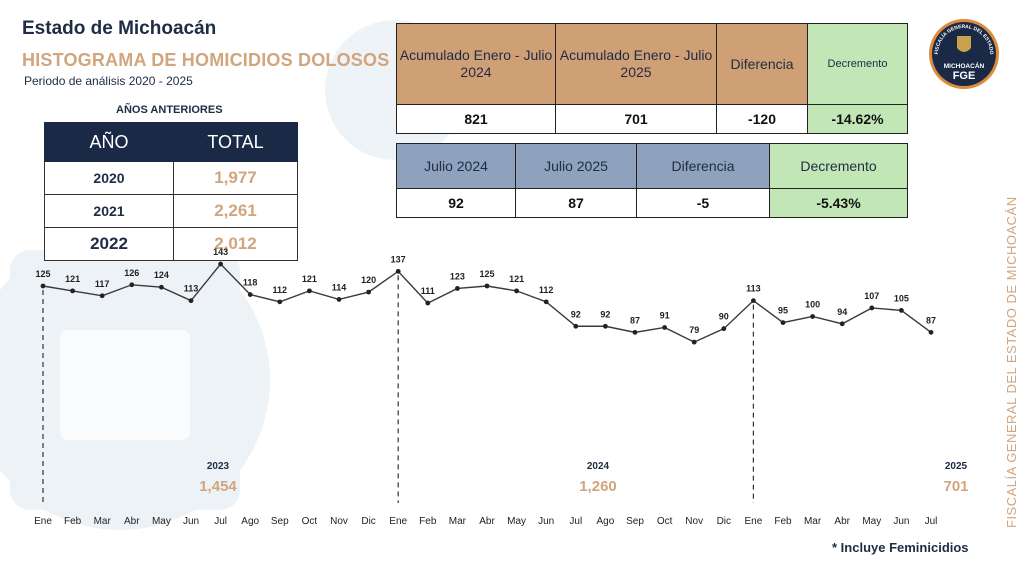  I want to click on year-cell: 2020, so click(109, 178).